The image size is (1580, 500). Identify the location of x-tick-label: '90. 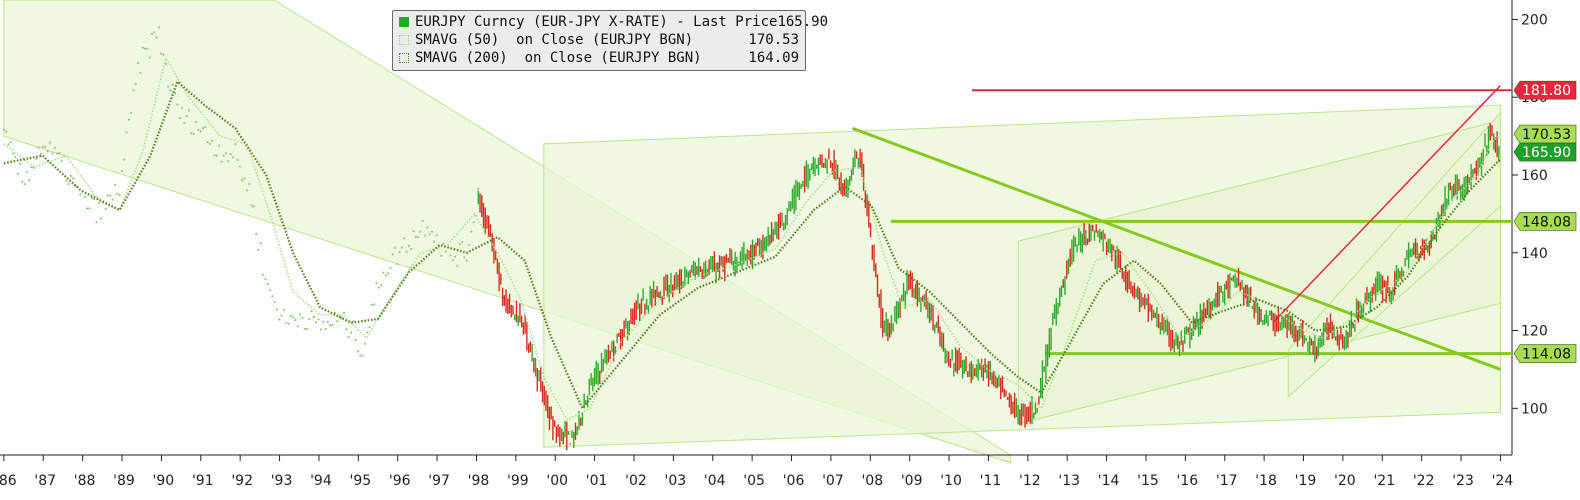
(164, 481).